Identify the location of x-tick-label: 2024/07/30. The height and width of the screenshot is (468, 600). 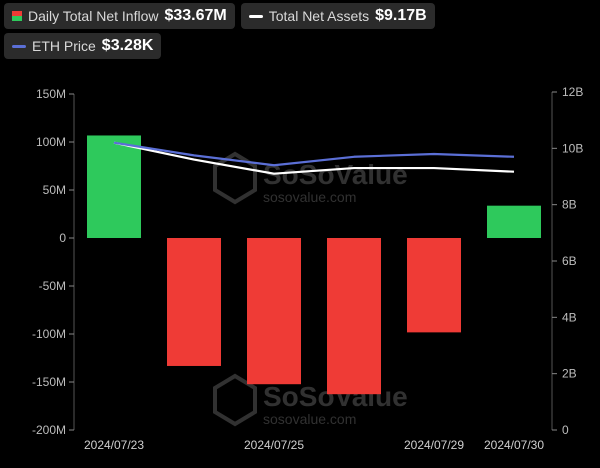
(514, 445).